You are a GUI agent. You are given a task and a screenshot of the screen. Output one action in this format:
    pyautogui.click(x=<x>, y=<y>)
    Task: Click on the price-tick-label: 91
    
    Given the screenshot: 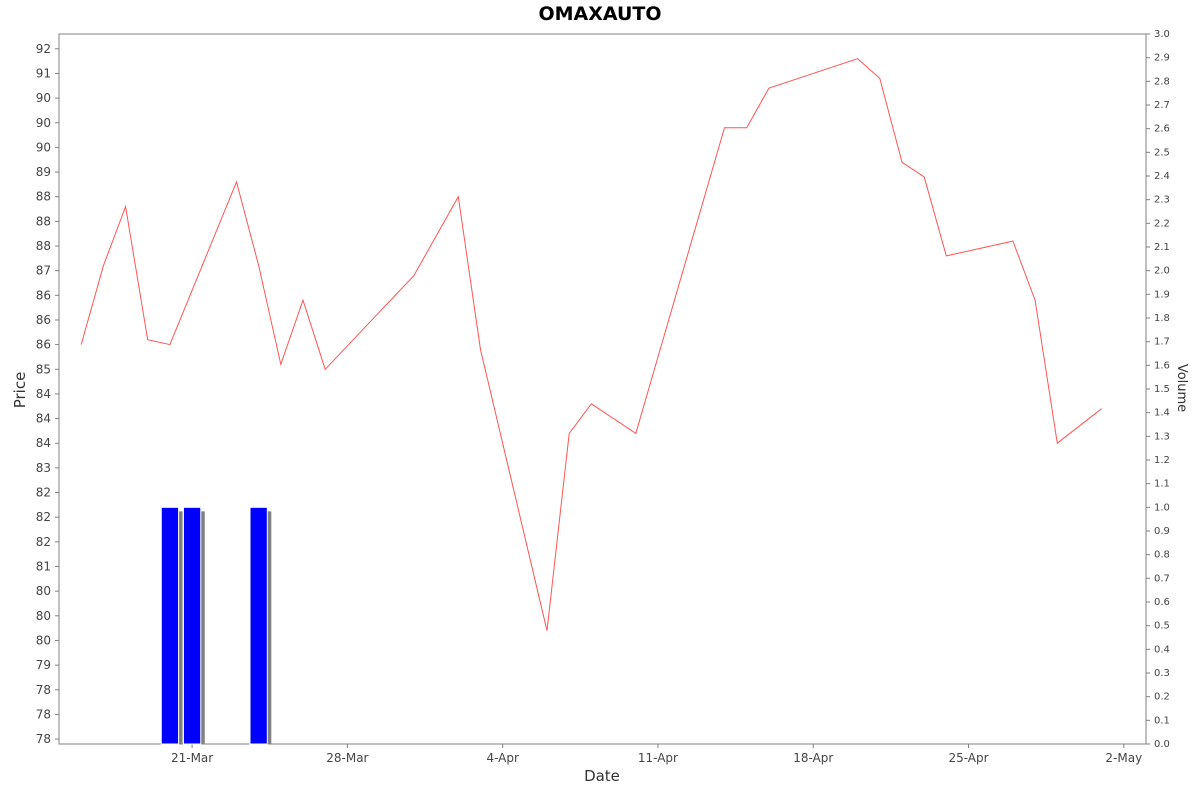 What is the action you would take?
    pyautogui.click(x=43, y=73)
    